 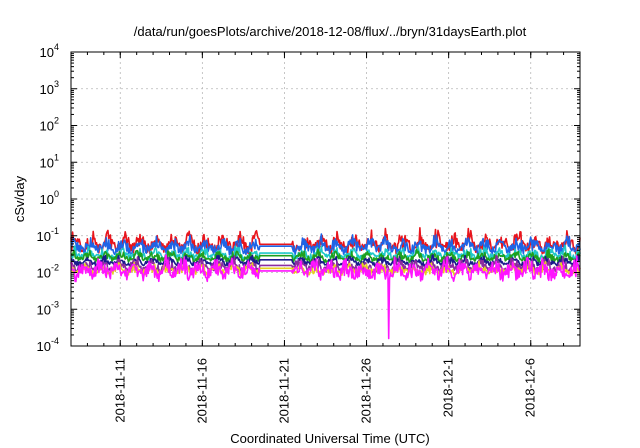 What do you see at coordinates (48, 272) in the screenshot?
I see `y-tick-label: 10⁻²` at bounding box center [48, 272].